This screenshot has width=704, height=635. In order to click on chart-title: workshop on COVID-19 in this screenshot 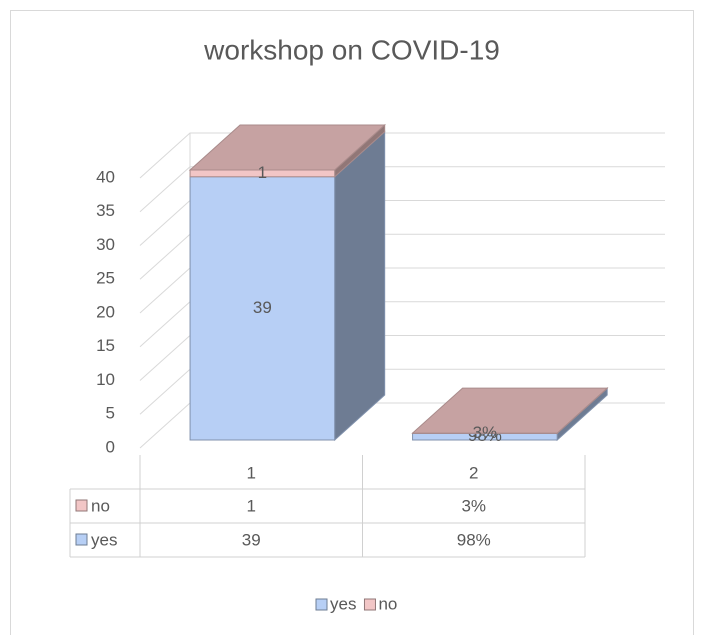, I will do `click(351, 49)`.